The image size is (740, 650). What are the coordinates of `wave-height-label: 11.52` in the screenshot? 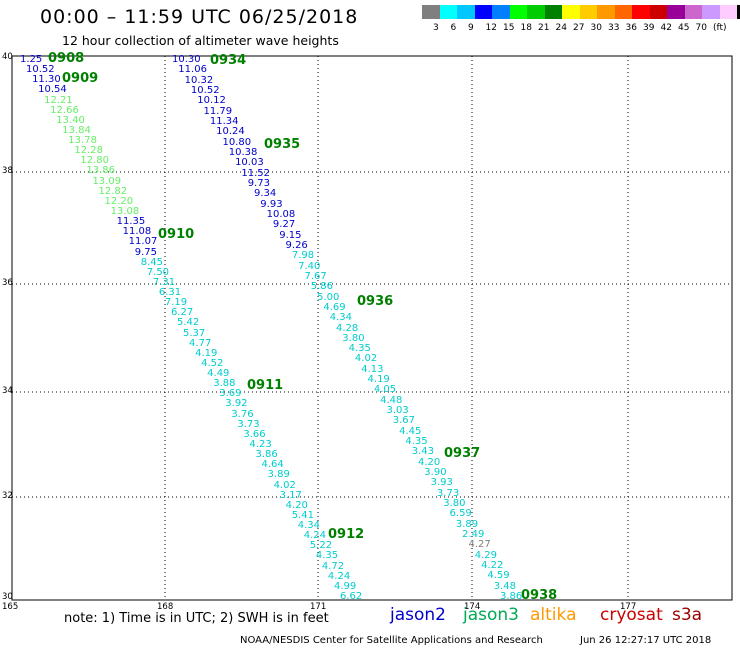 It's located at (256, 173).